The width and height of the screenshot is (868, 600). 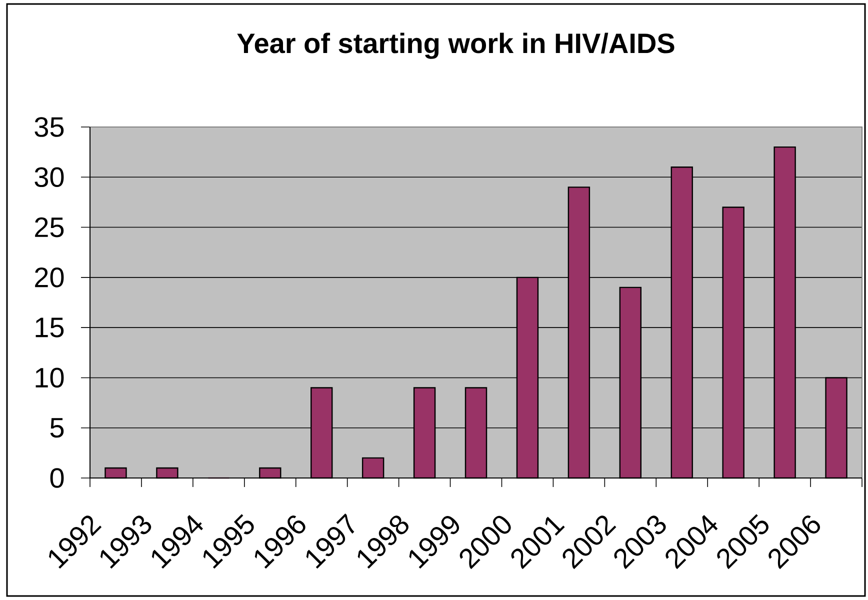 What do you see at coordinates (49, 177) in the screenshot?
I see `y-tick-label: 30` at bounding box center [49, 177].